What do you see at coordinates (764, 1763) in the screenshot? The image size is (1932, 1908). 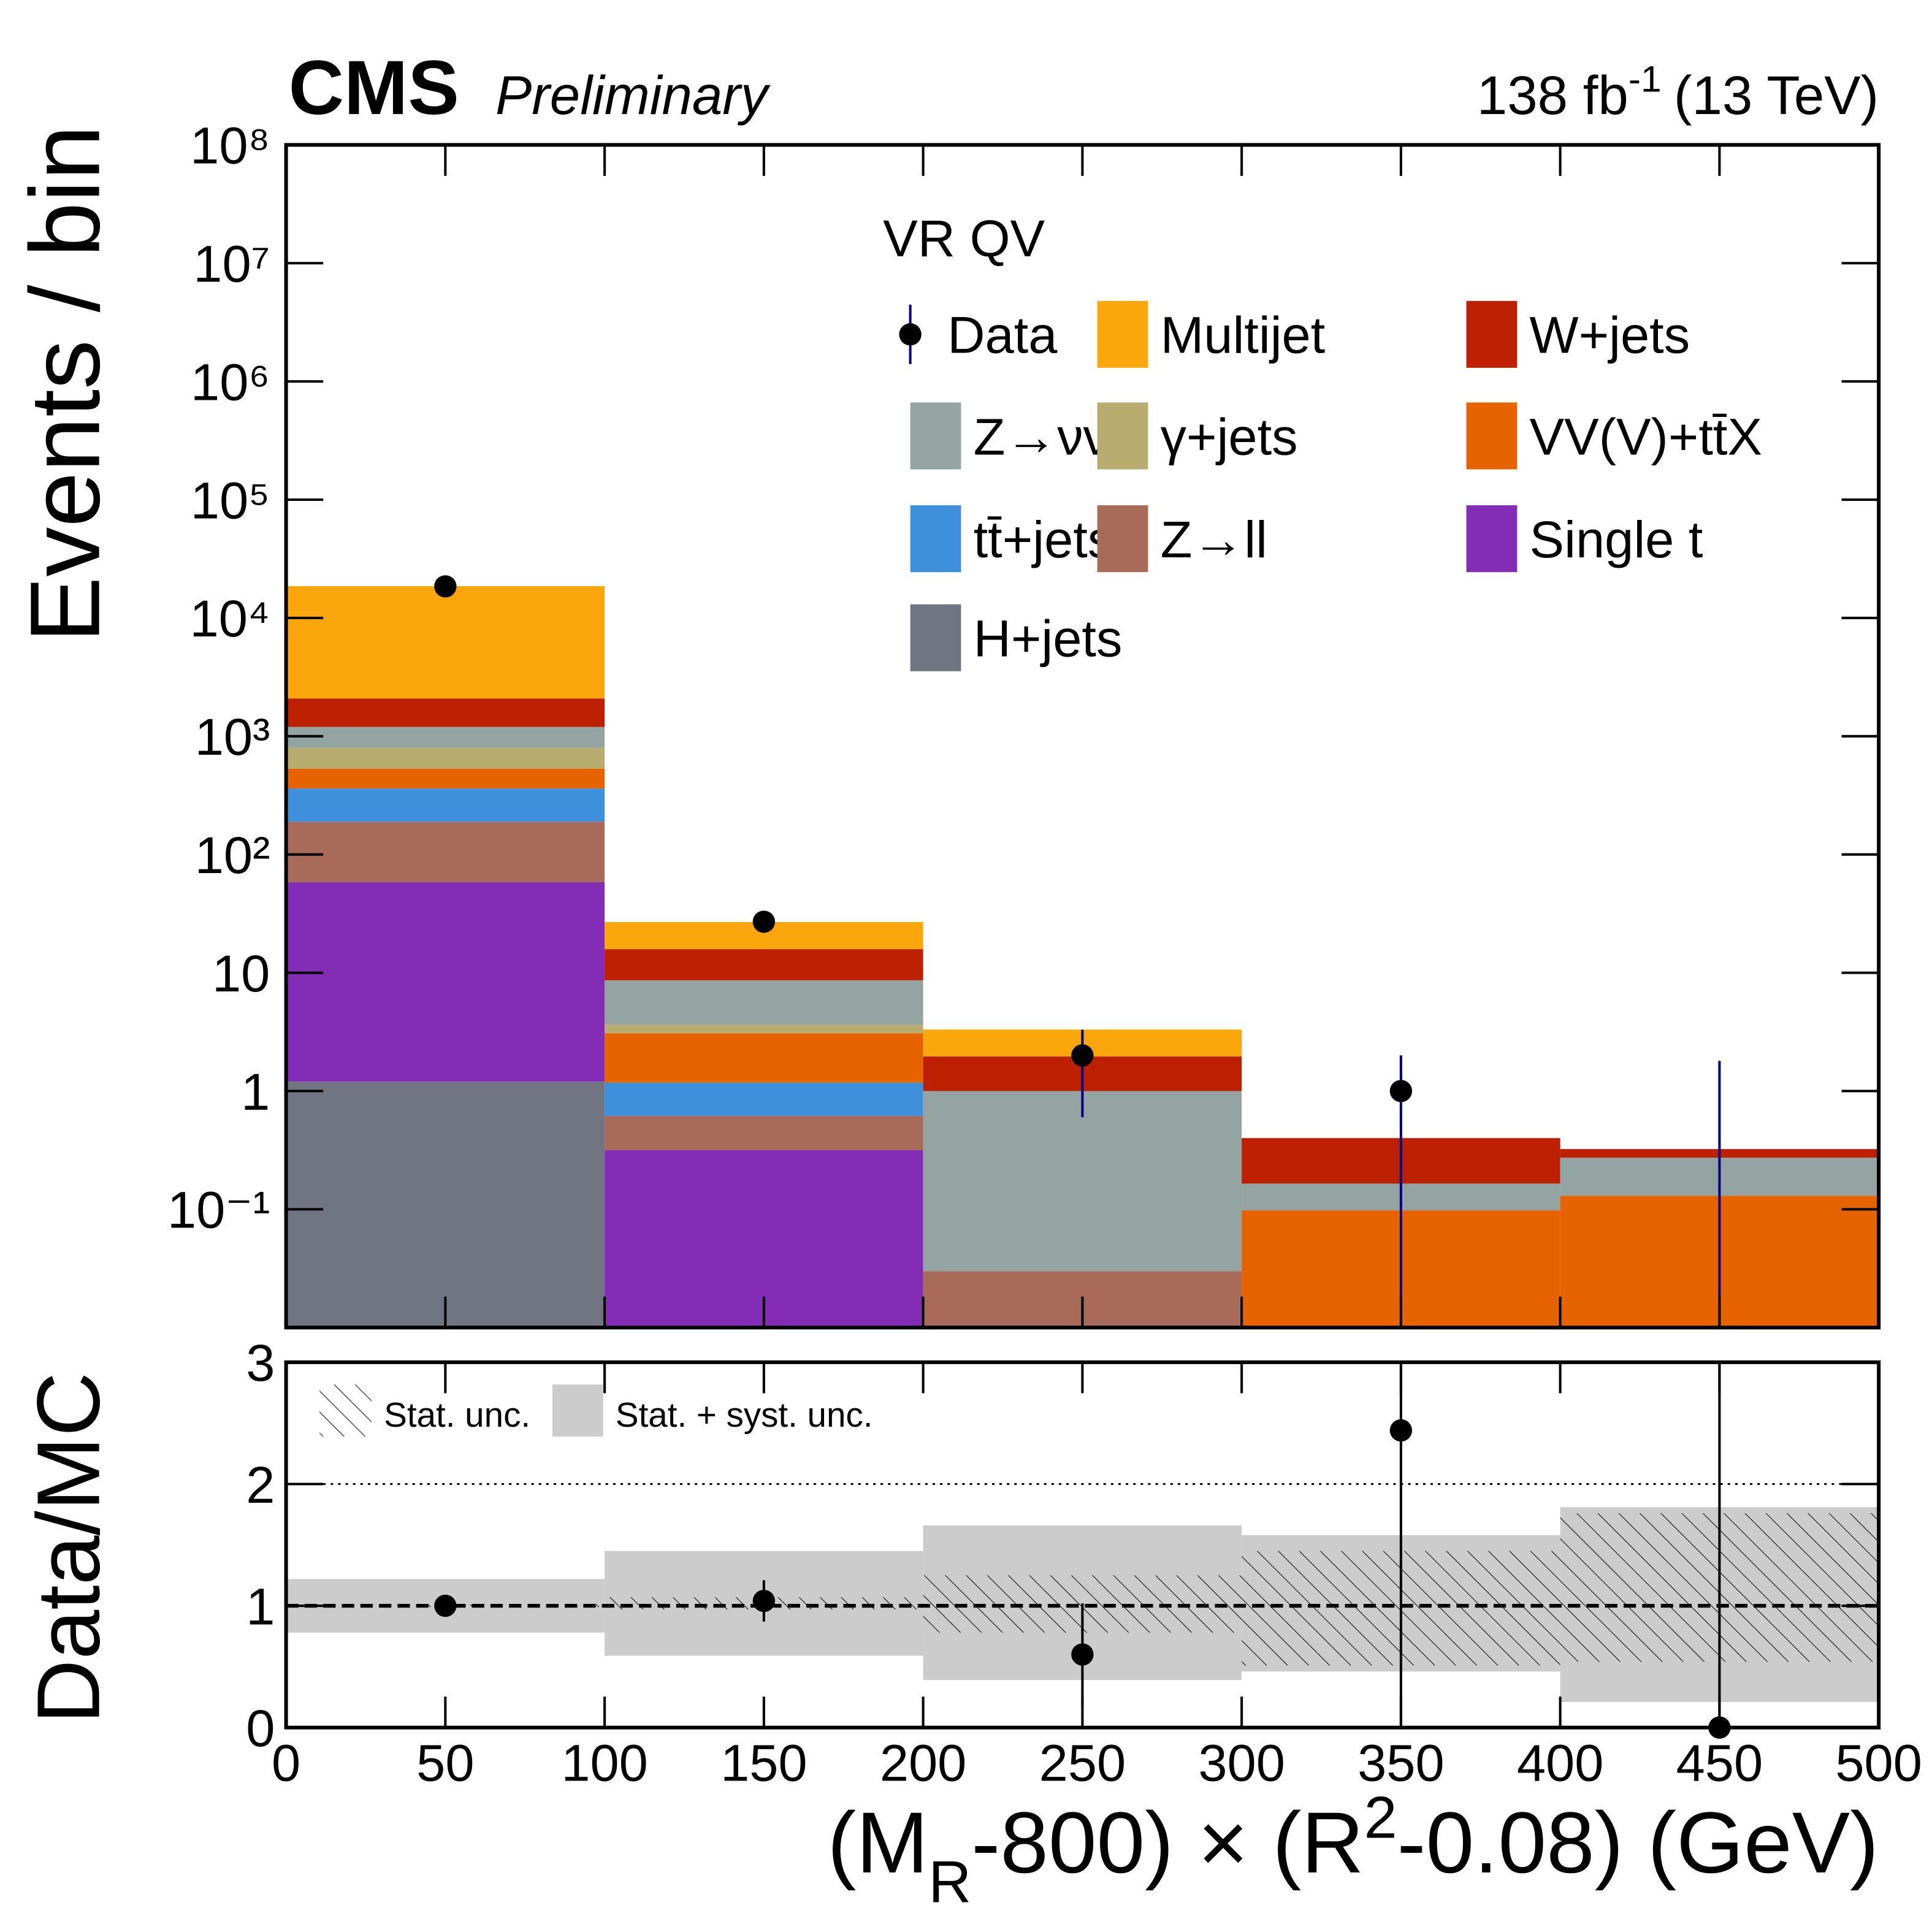 I see `x-tick-label: 150` at bounding box center [764, 1763].